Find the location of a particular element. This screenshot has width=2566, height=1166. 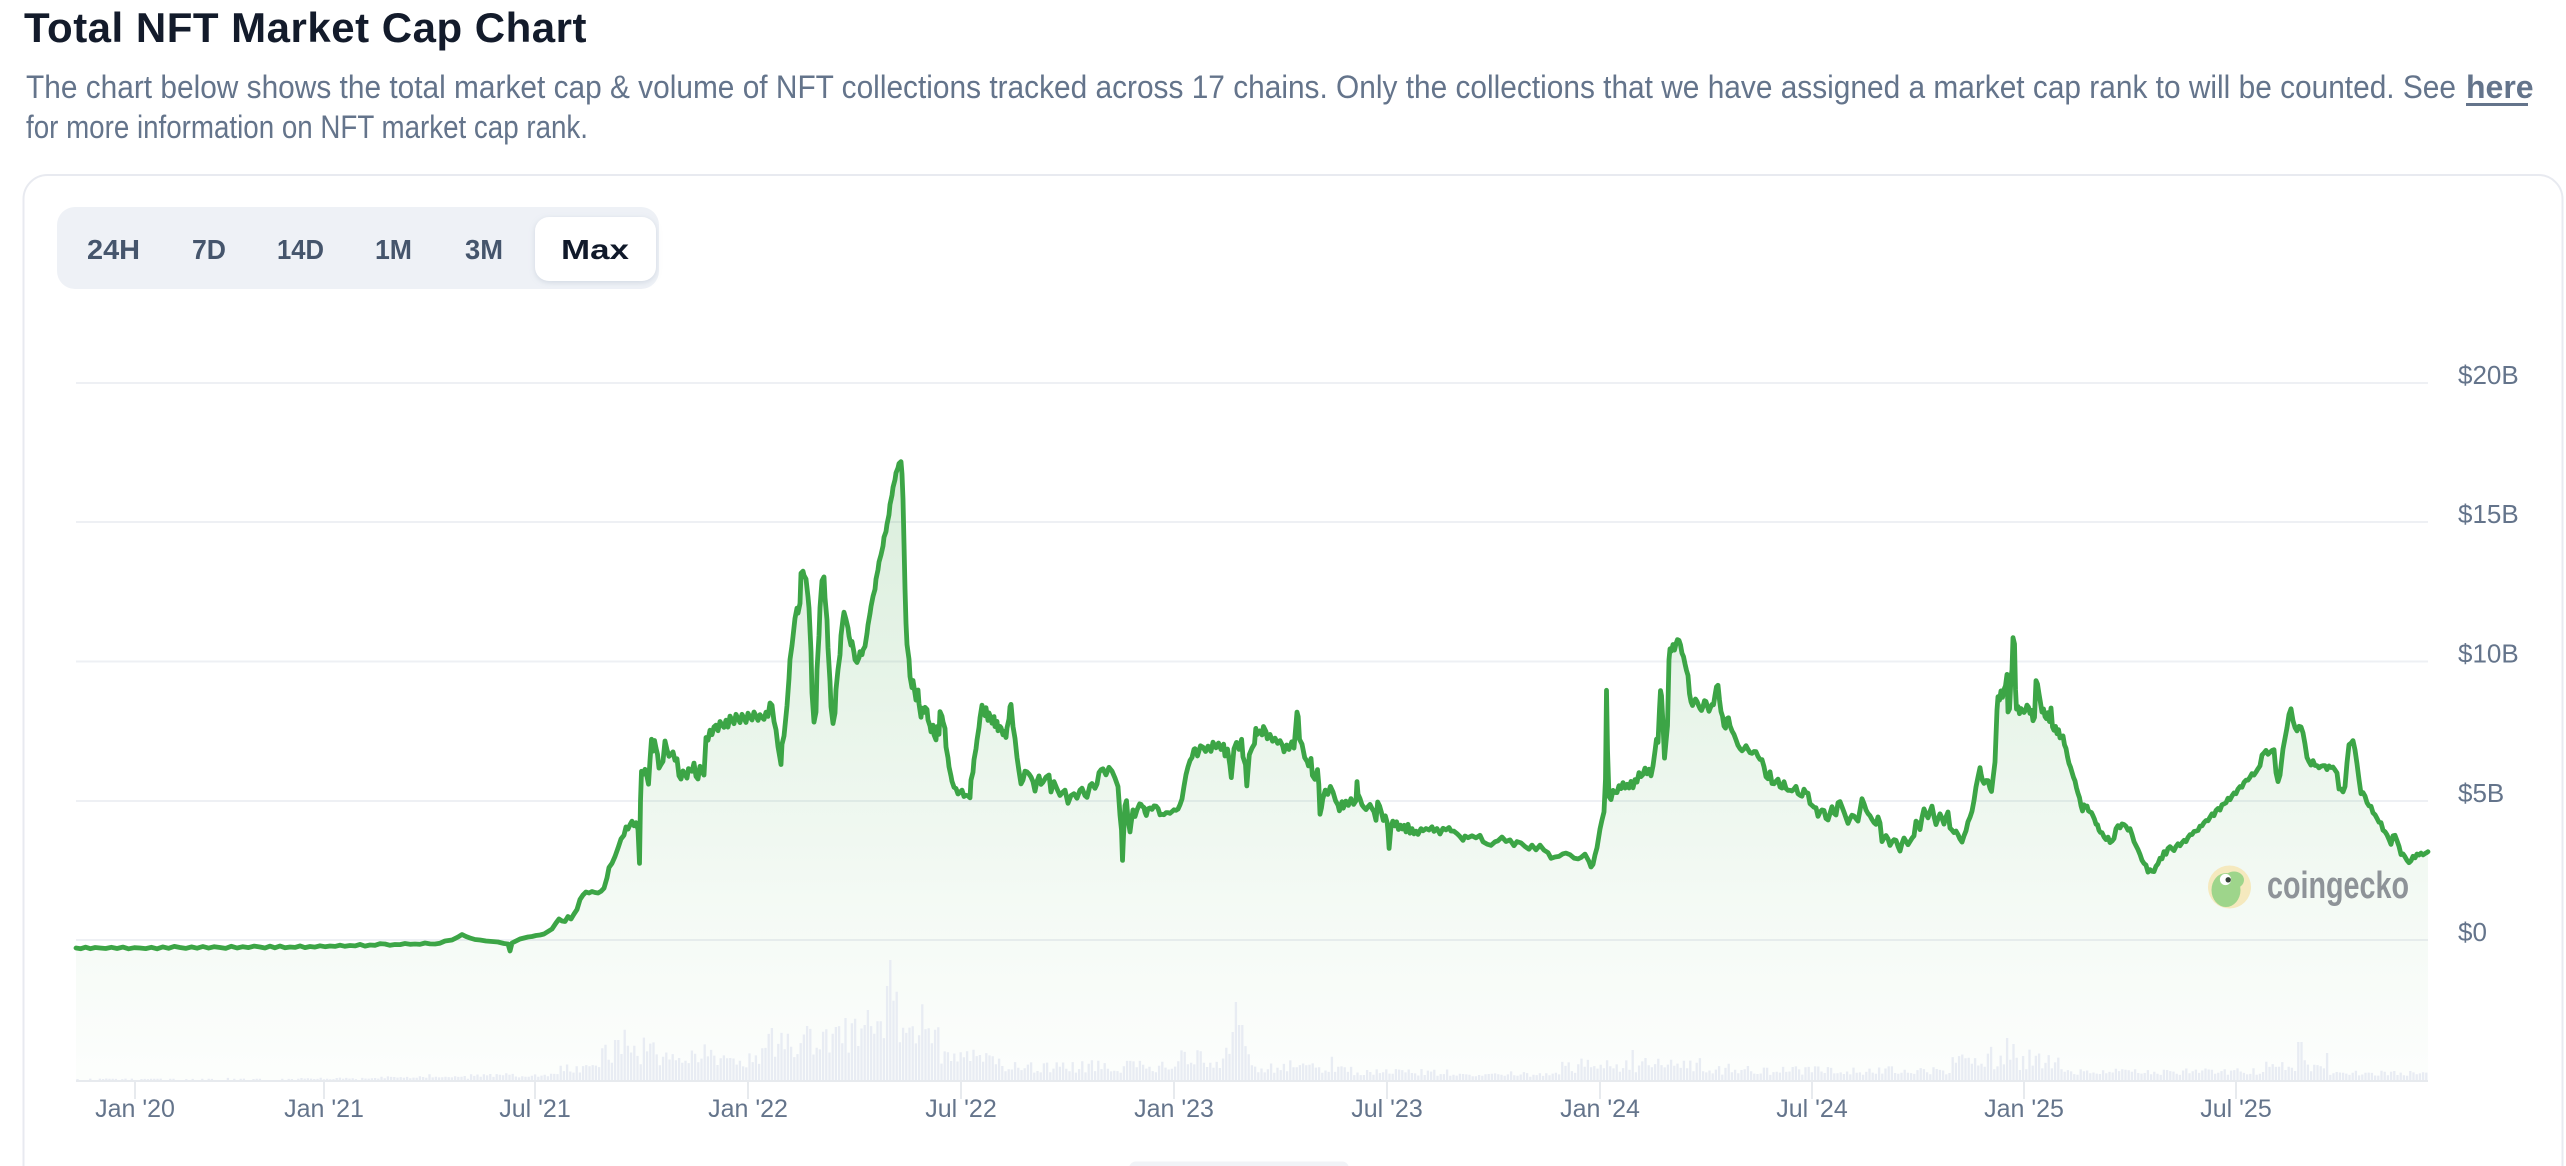

svg-text: Max is located at coordinates (595, 249).